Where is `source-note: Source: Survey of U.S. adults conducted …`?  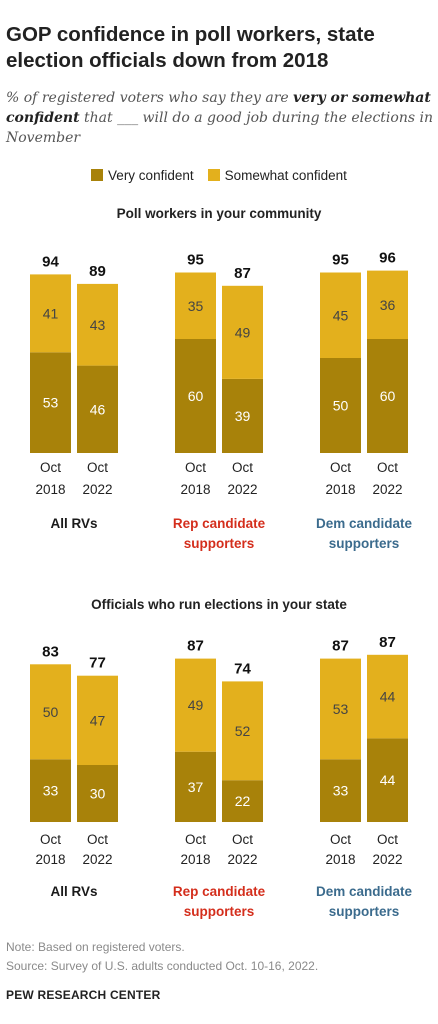 source-note: Source: Survey of U.S. adults conducted … is located at coordinates (162, 966).